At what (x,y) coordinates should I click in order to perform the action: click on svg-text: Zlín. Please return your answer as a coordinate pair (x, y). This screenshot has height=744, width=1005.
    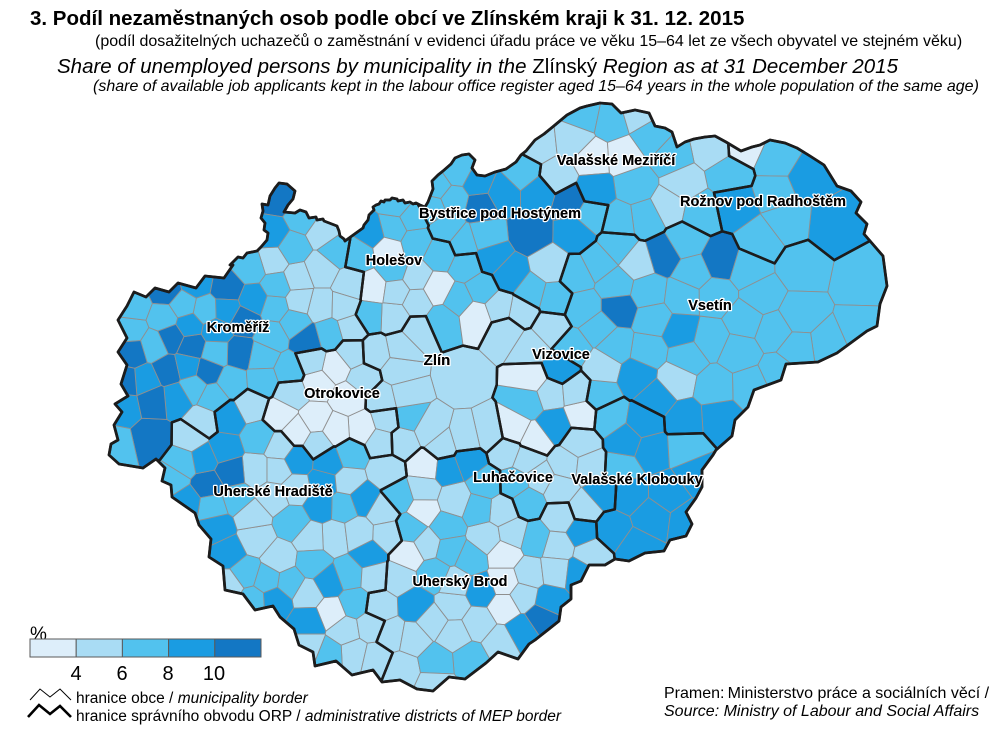
    Looking at the image, I should click on (437, 360).